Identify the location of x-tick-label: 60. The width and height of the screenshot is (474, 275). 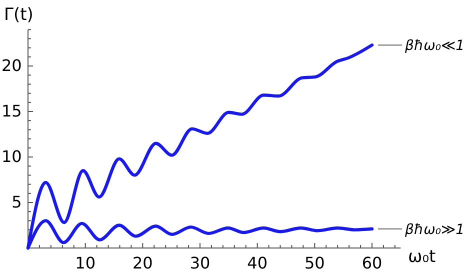
(372, 263).